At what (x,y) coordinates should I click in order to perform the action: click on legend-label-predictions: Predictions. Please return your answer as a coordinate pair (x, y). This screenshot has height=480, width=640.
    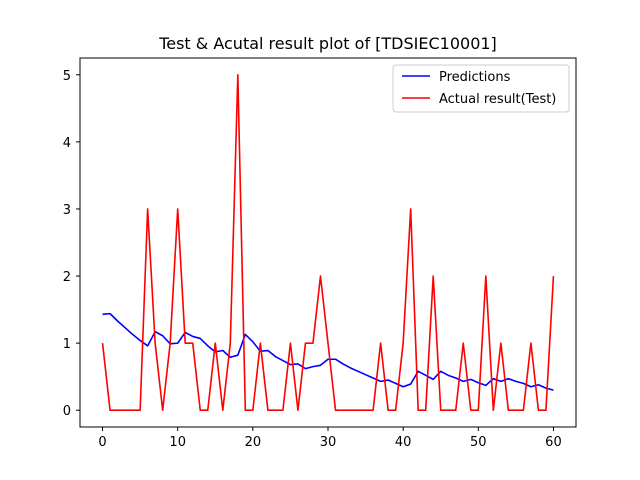
    Looking at the image, I should click on (475, 77).